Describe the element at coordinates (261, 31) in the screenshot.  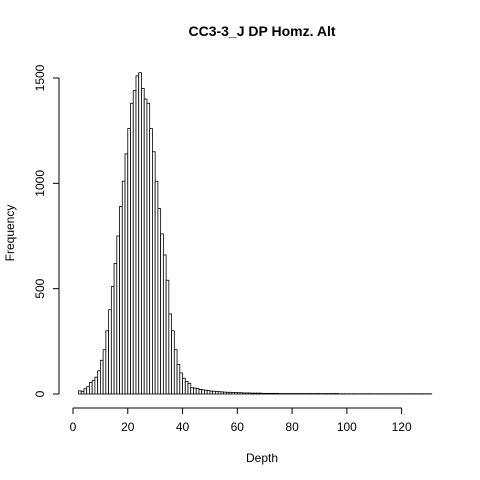
I see `chart-title: CC3-3_J DP Homz. Alt` at that location.